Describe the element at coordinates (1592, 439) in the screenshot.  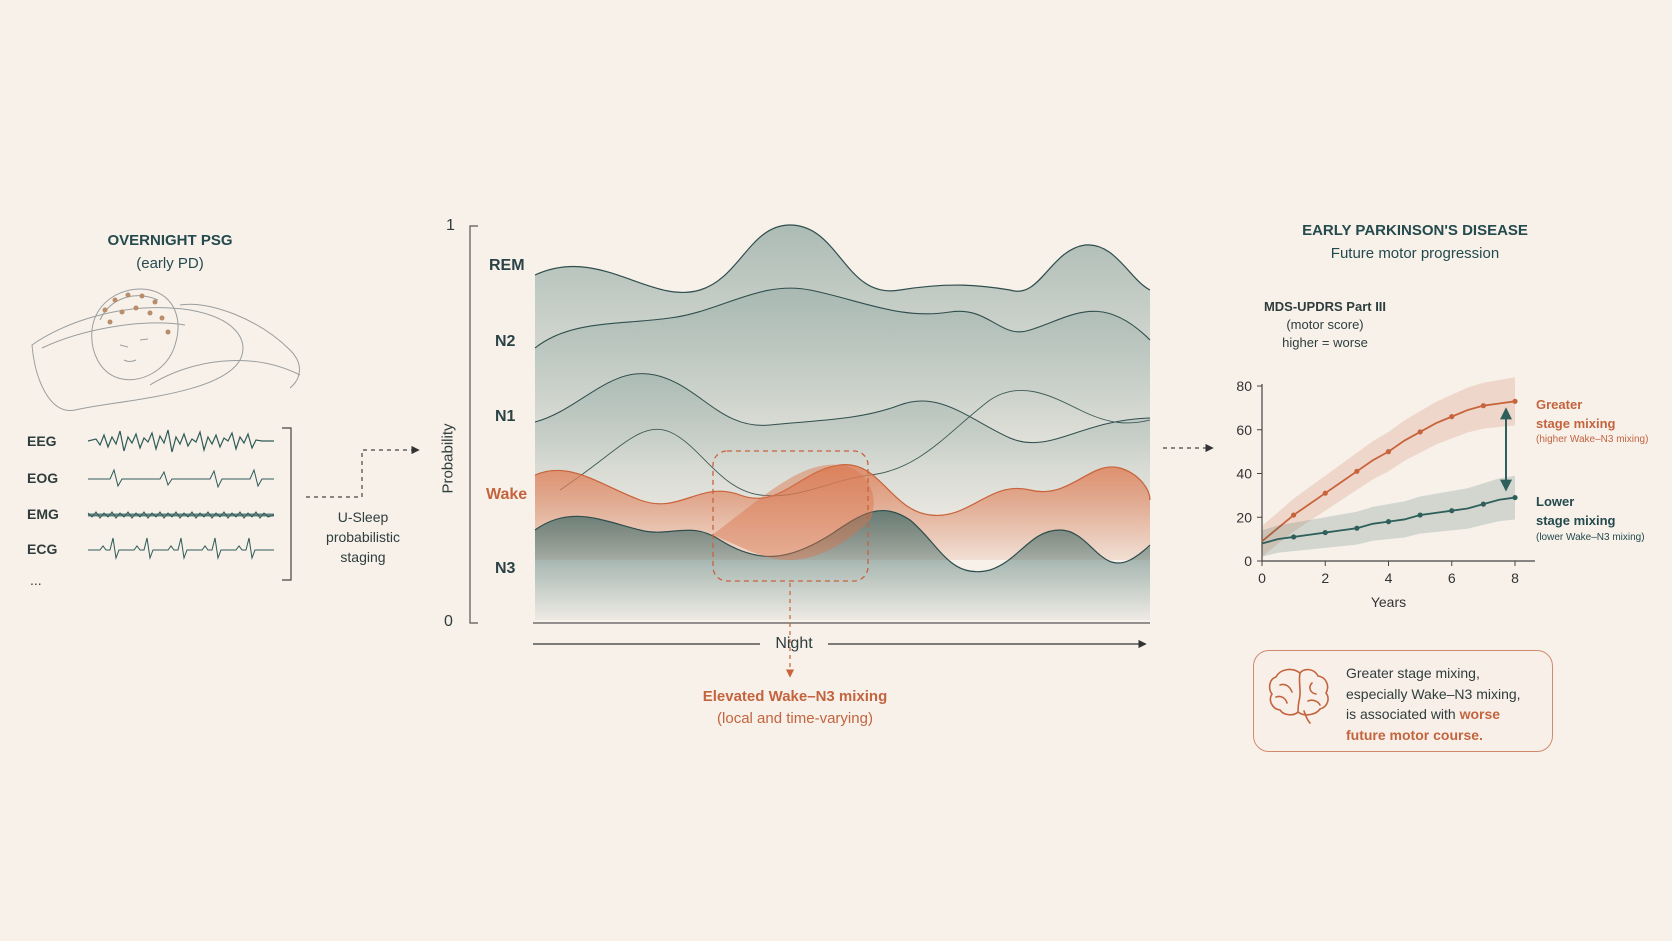
I see `greater-mixing-sub: (higher Wake–N3 mixing)` at that location.